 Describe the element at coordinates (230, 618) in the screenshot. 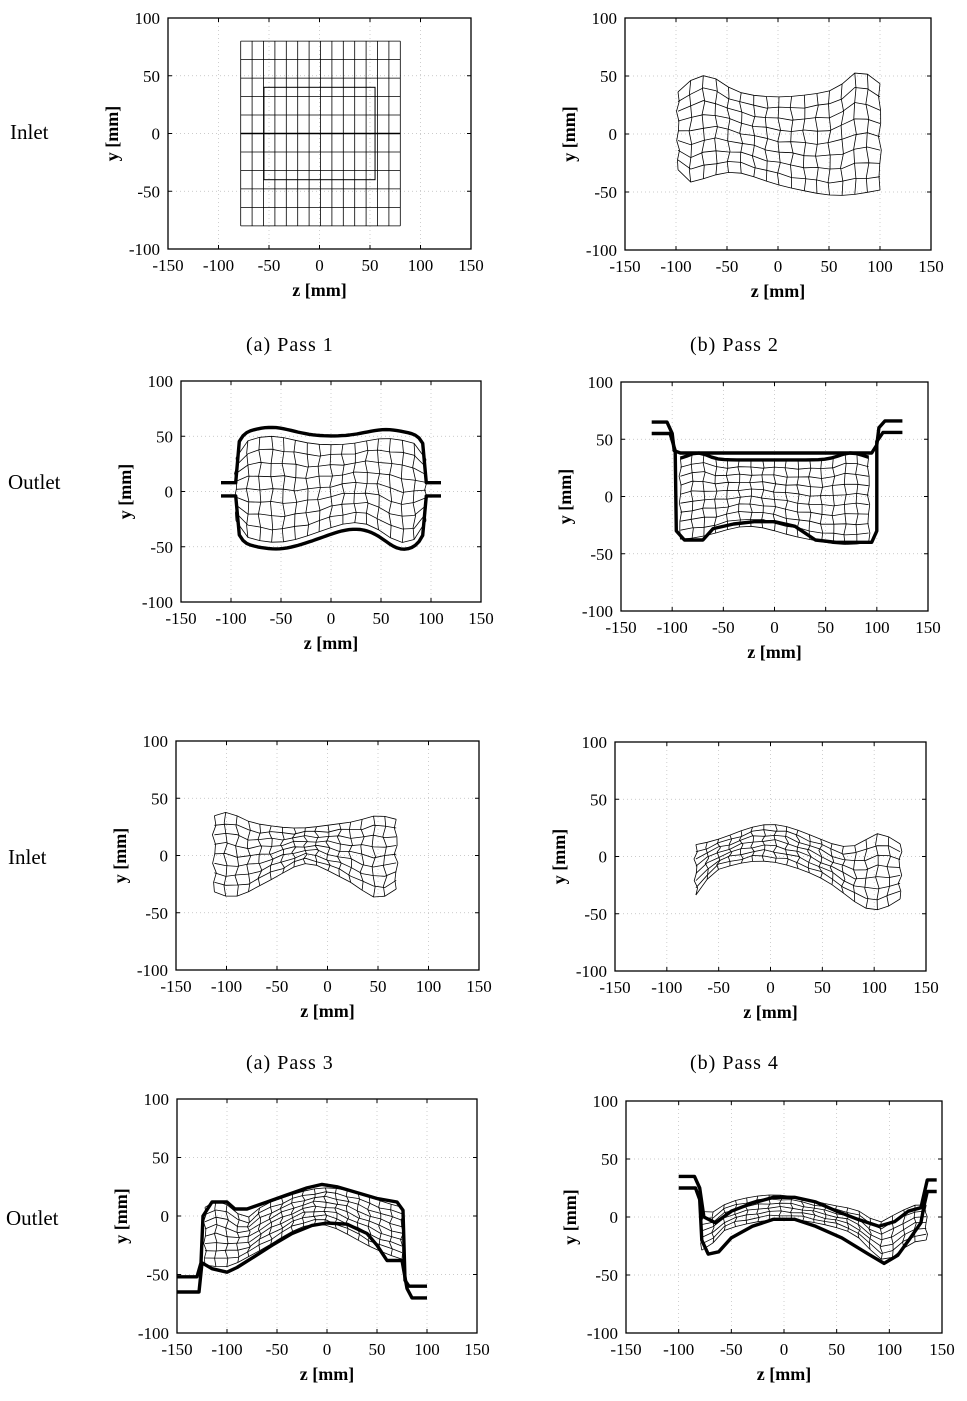

I see `x-tick-label: -100` at that location.